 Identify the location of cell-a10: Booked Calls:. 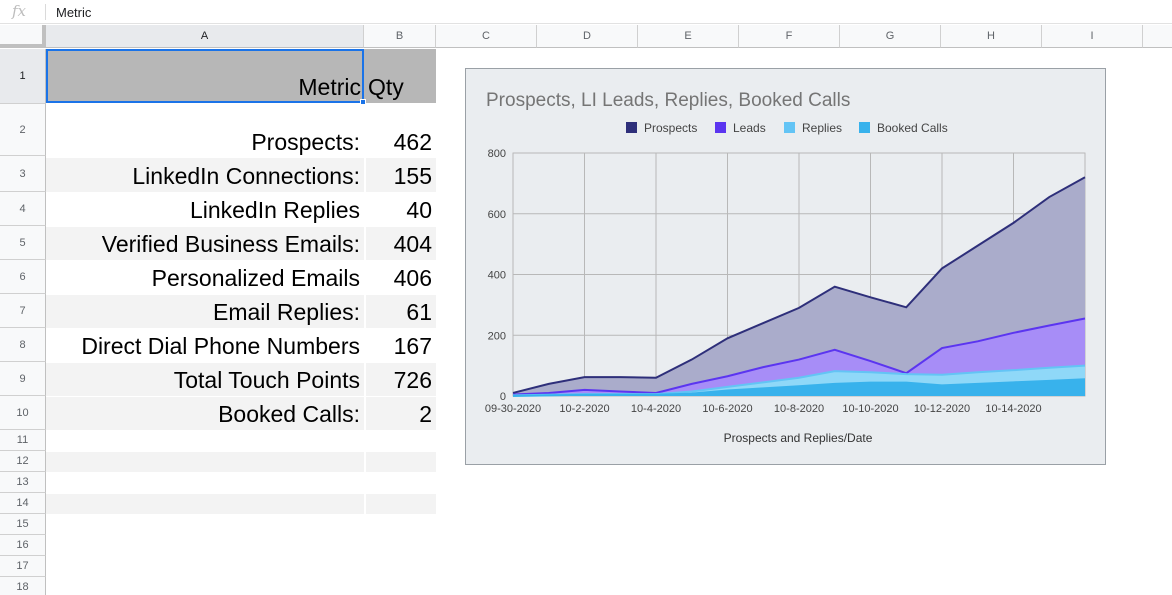
(289, 414).